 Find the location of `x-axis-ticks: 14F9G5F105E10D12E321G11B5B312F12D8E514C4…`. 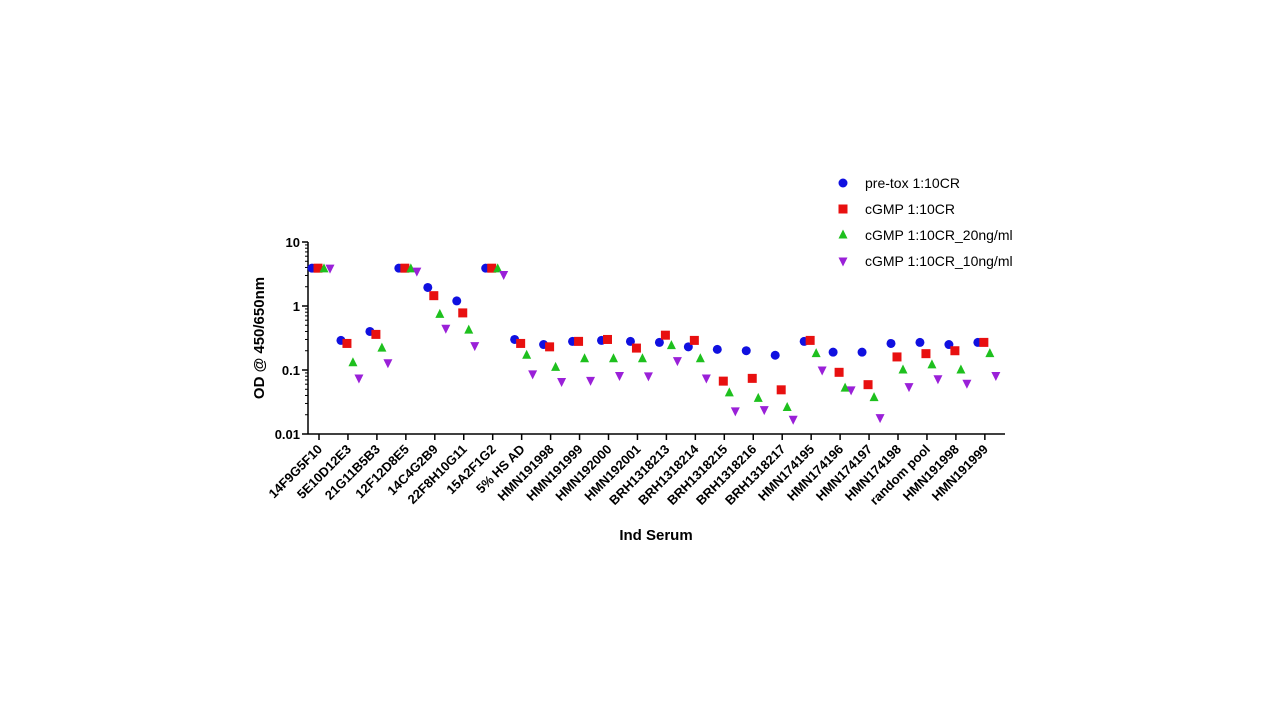

x-axis-ticks: 14F9G5F105E10D12E321G11B5B312F12D8E514C4… is located at coordinates (628, 471).